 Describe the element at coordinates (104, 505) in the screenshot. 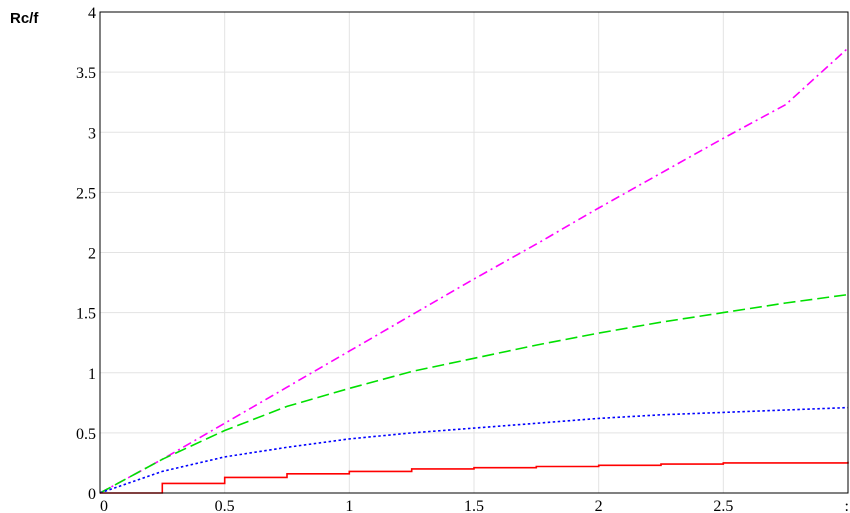

I see `x-tick-label: 0` at that location.